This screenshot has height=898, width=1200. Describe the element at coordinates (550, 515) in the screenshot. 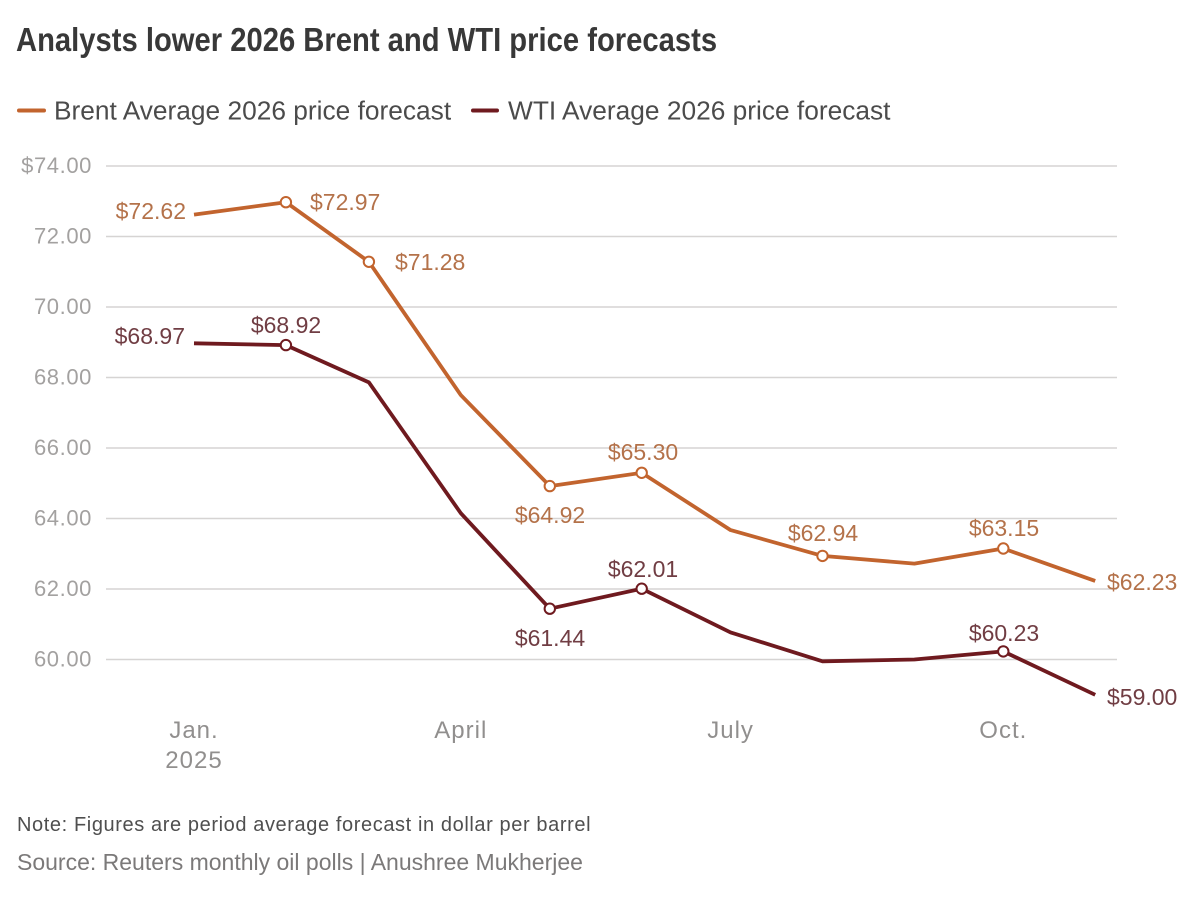

I see `svg-text: $64.92` at that location.